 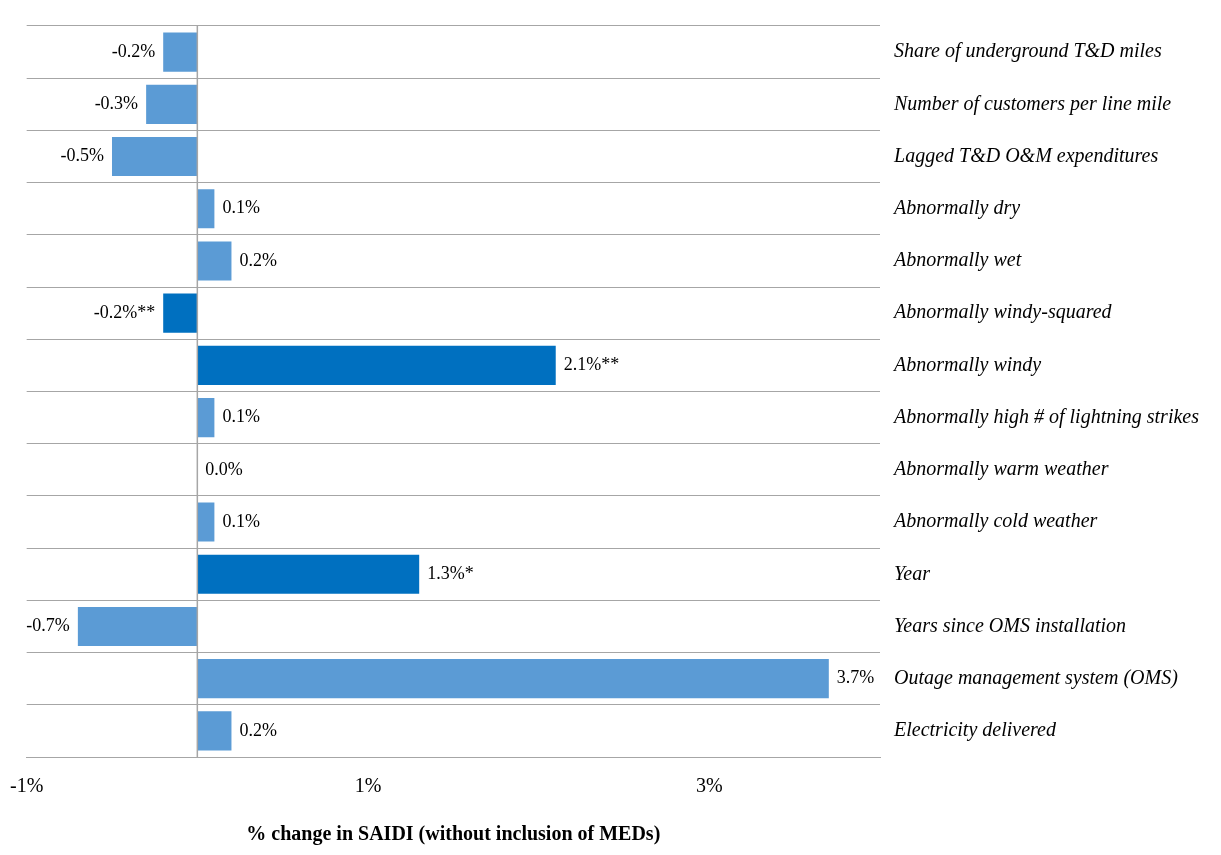 I want to click on y-tick-label: Abnormally dry, so click(x=956, y=207).